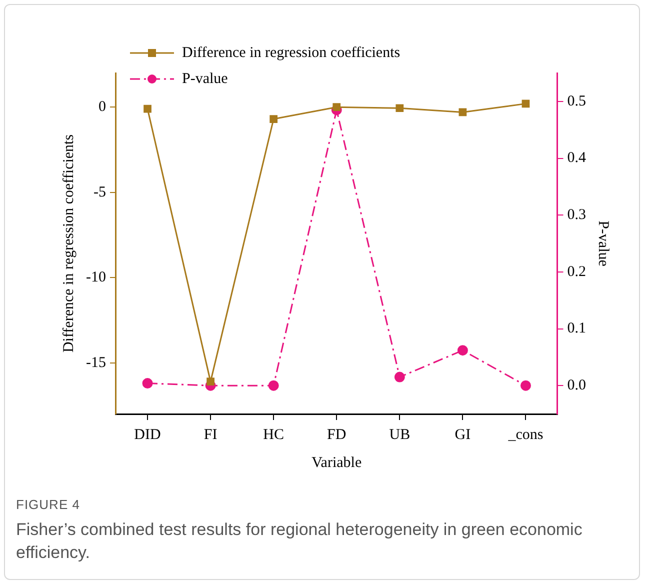 The height and width of the screenshot is (587, 646). What do you see at coordinates (102, 107) in the screenshot?
I see `y-tick-label: 0` at bounding box center [102, 107].